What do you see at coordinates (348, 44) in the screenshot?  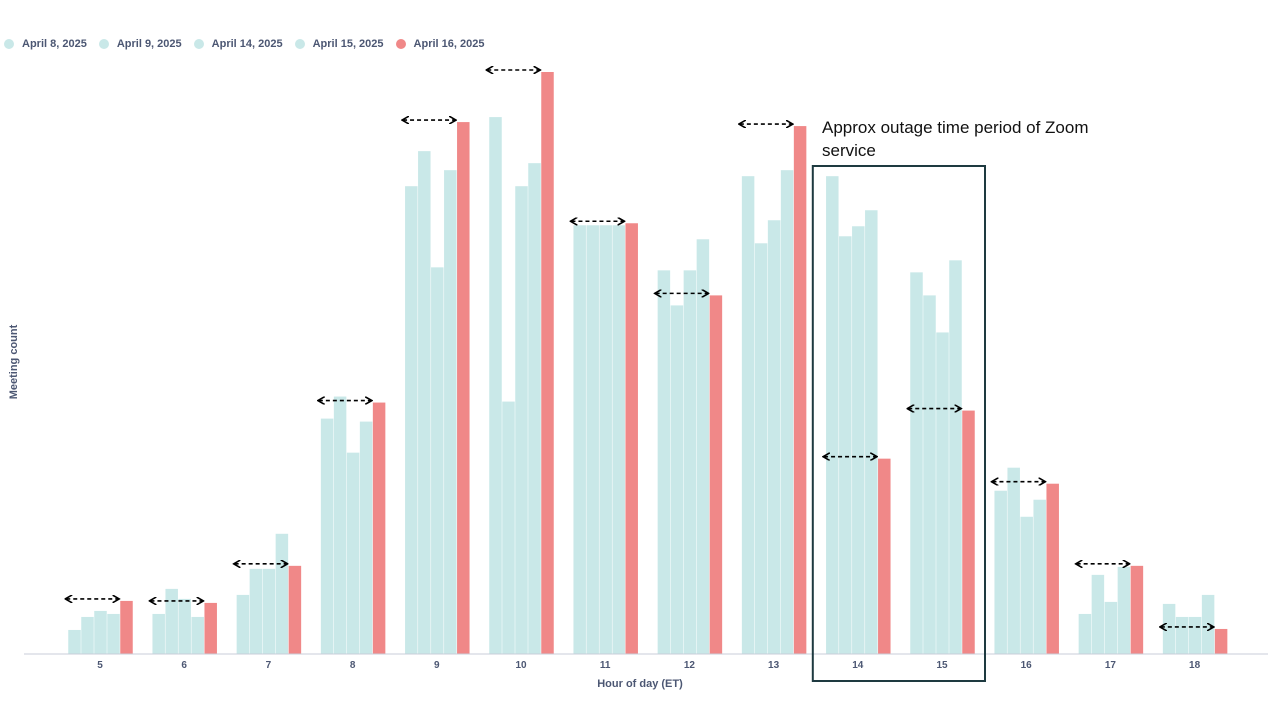 I see `legend-label: April 15, 2025` at bounding box center [348, 44].